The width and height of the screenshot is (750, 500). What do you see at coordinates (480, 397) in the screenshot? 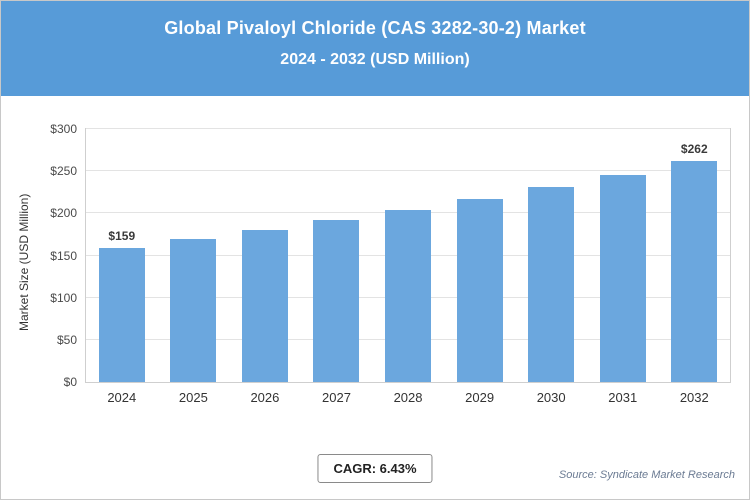
I see `x-tick-label: 2029` at bounding box center [480, 397].